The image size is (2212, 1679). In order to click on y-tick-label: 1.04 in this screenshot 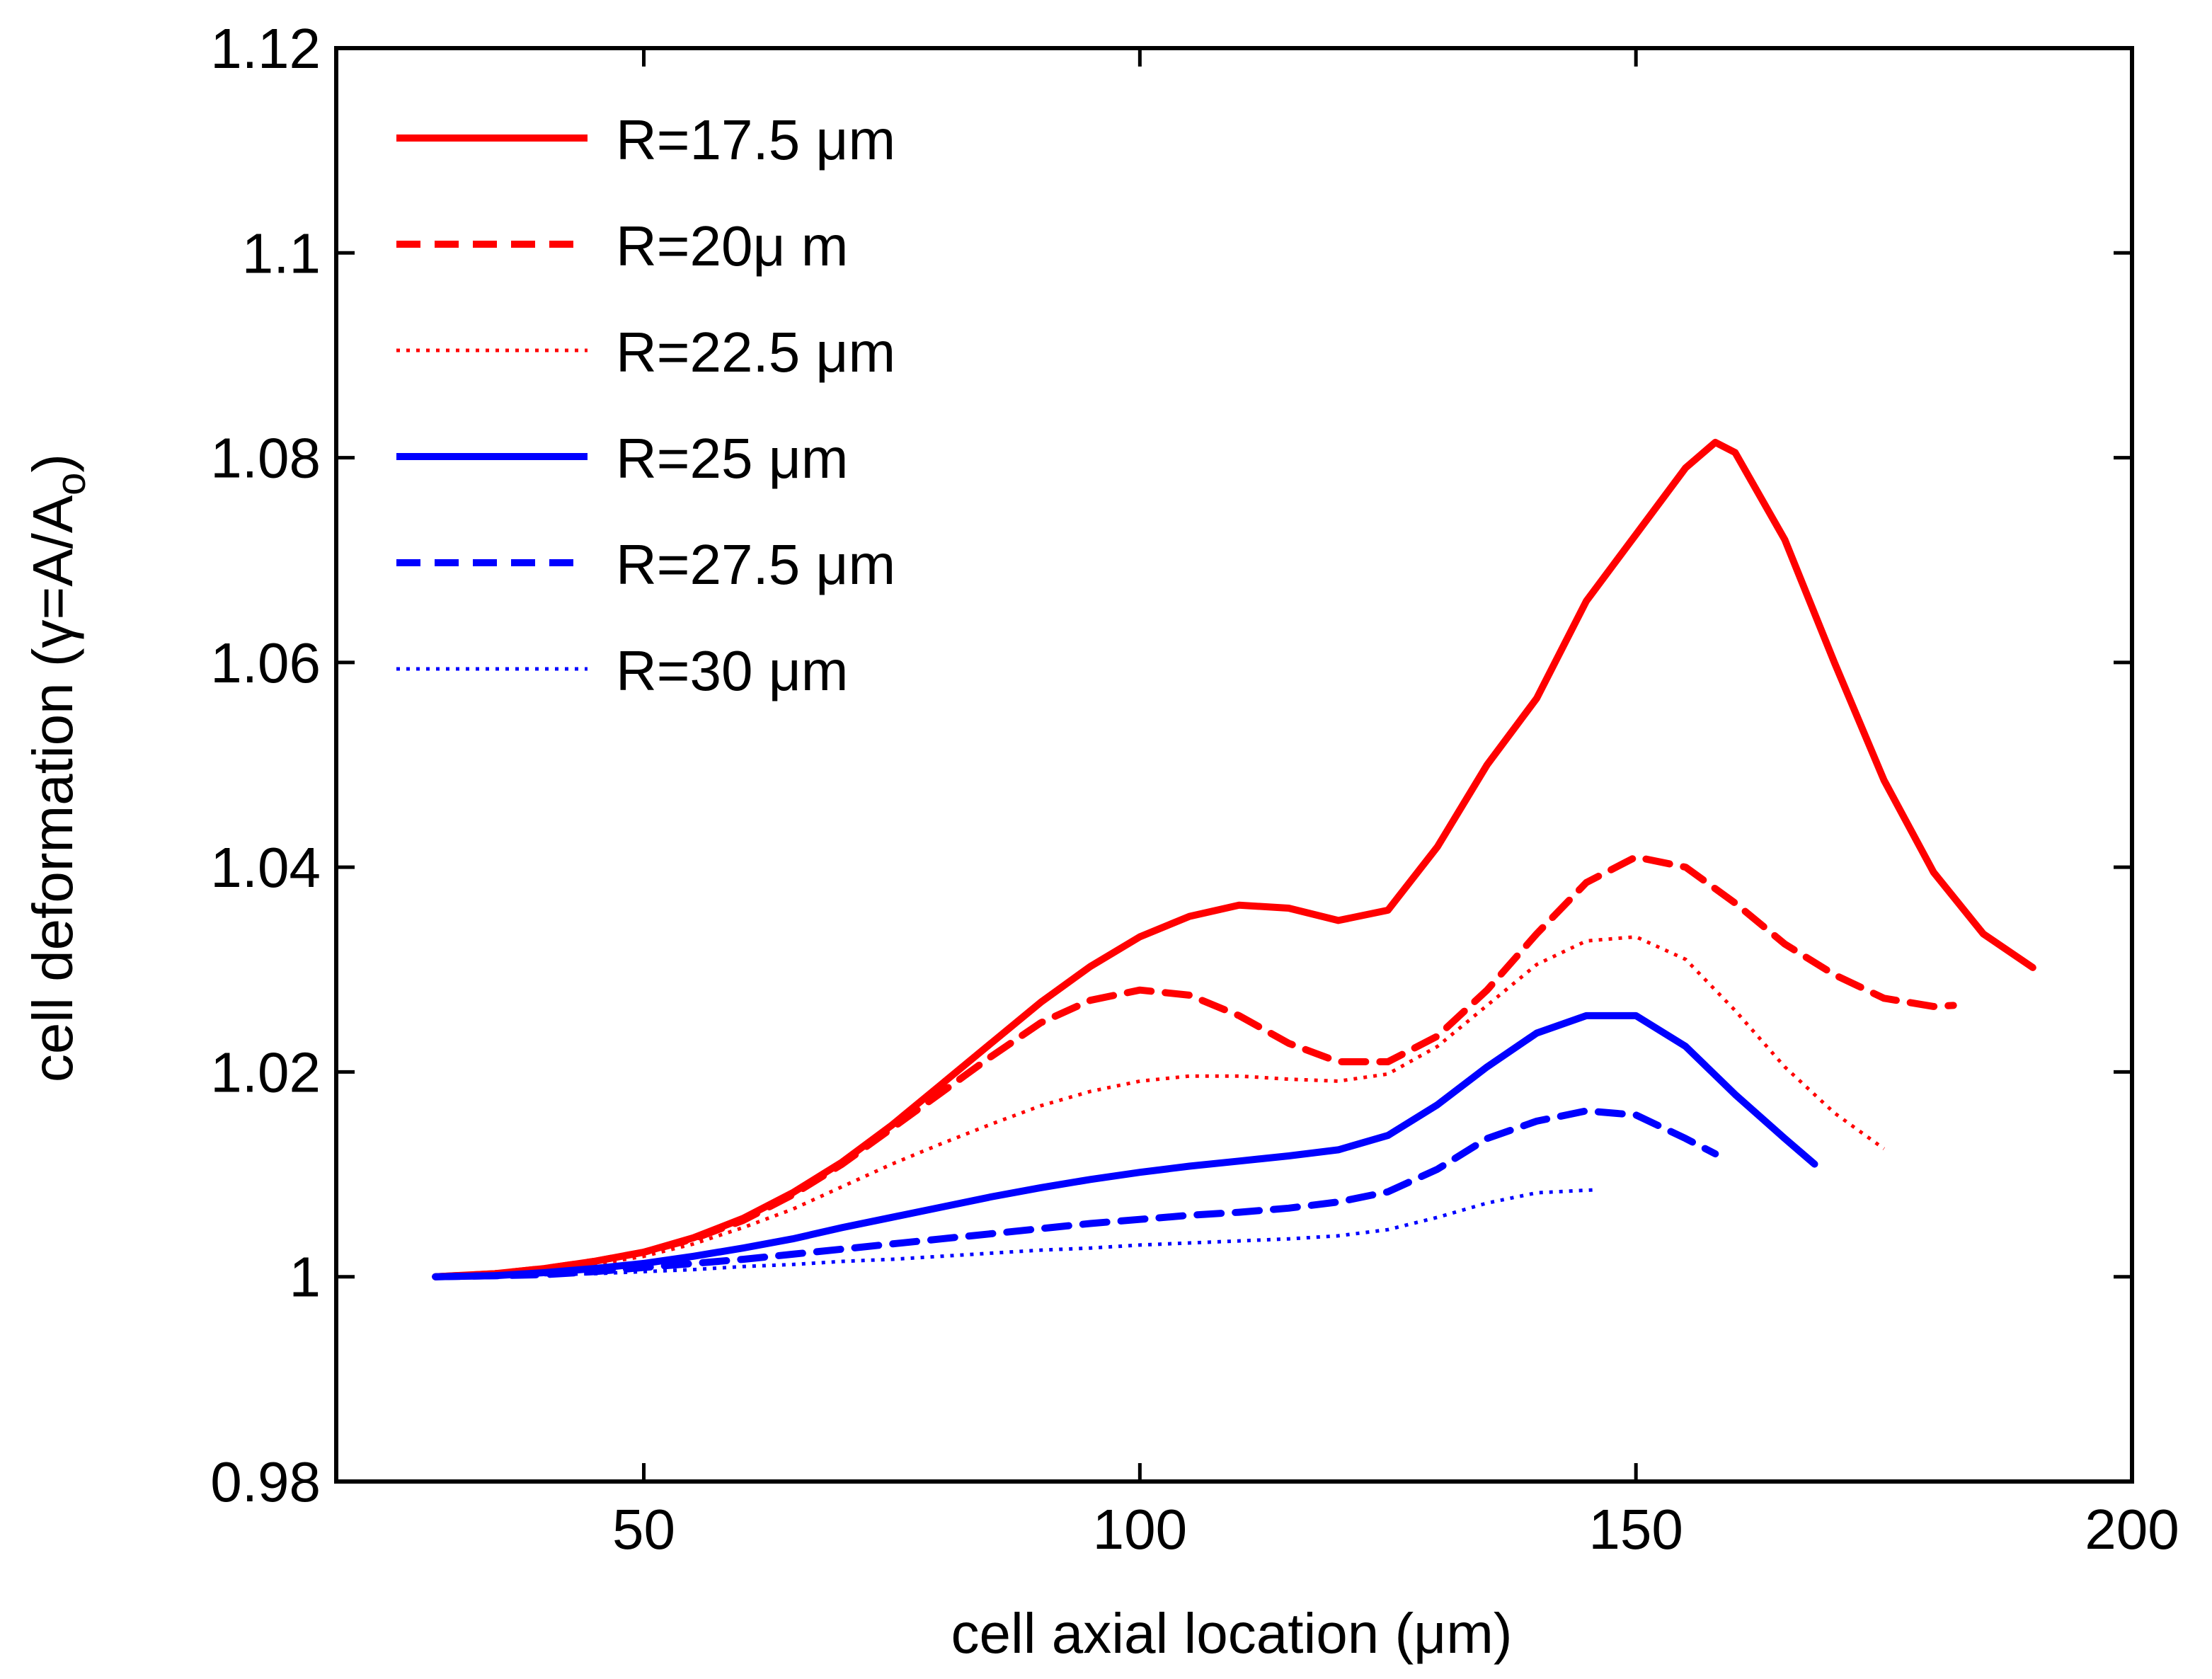, I will do `click(265, 867)`.